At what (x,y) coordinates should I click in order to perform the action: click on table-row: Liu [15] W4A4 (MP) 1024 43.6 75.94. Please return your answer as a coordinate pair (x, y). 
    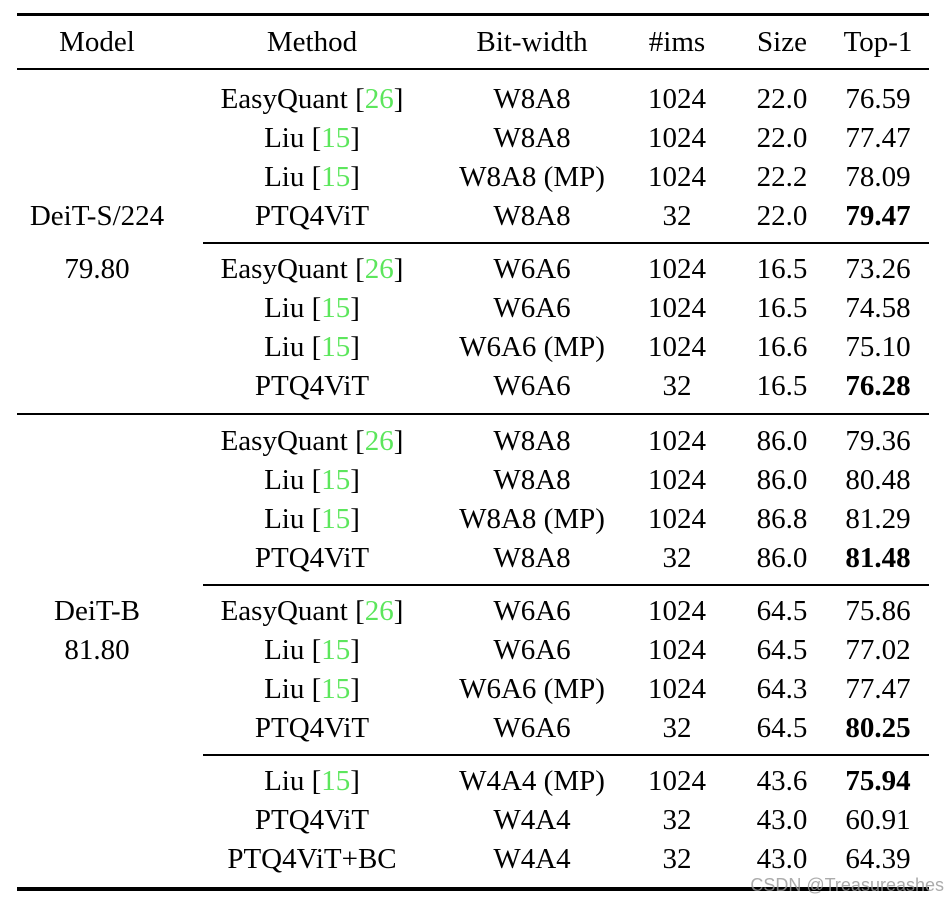
    Looking at the image, I should click on (473, 781).